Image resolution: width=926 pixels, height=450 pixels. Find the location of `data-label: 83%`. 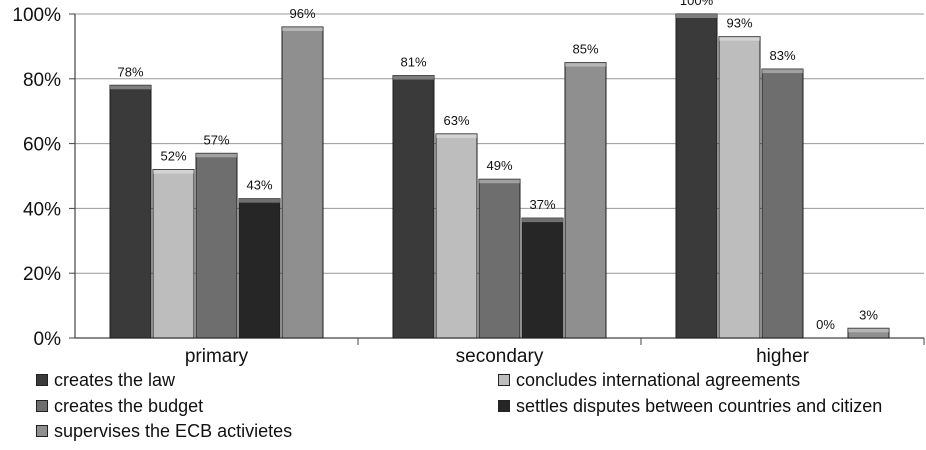

data-label: 83% is located at coordinates (782, 55).